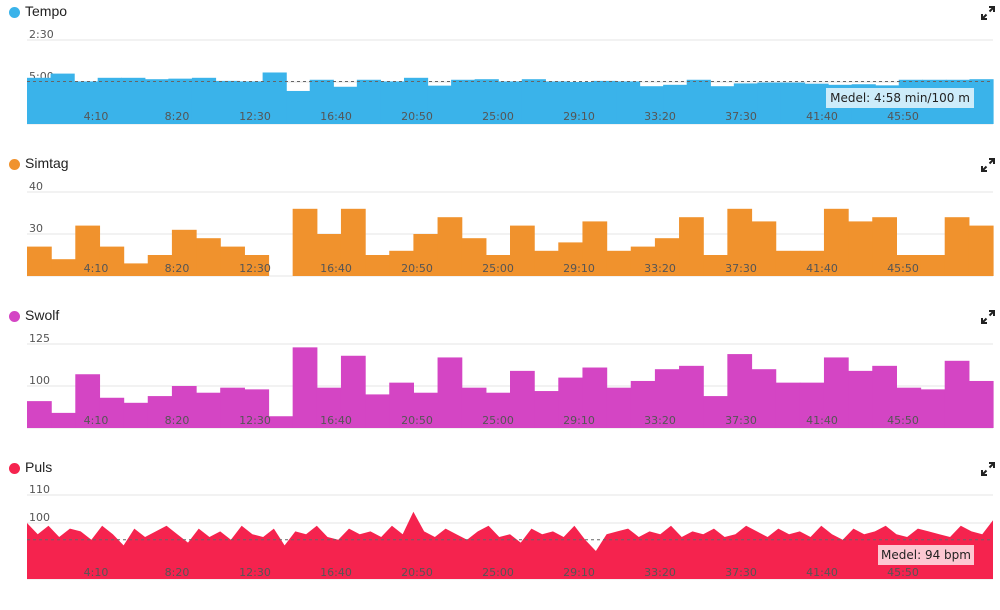 This screenshot has height=610, width=1000. What do you see at coordinates (46, 11) in the screenshot?
I see `tempo-title: Tempo` at bounding box center [46, 11].